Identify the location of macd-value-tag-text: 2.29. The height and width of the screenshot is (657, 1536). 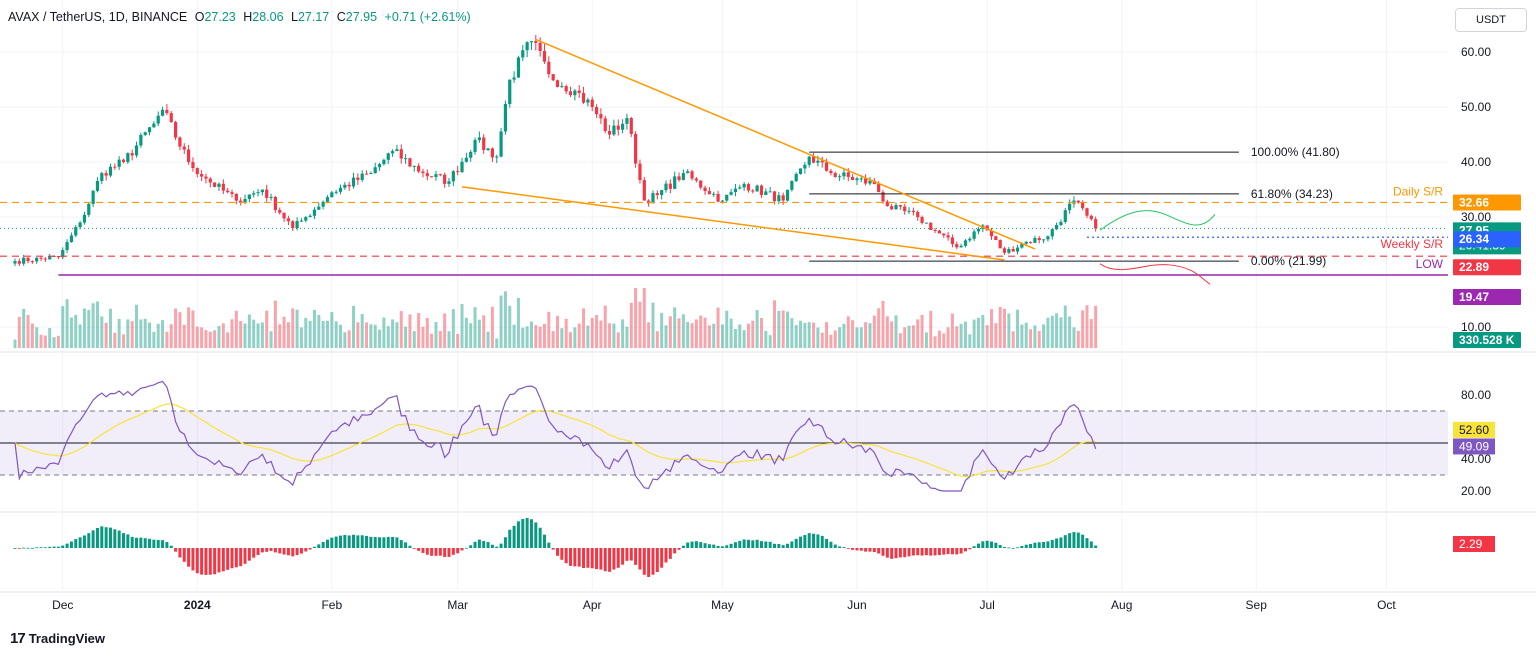
(1471, 544).